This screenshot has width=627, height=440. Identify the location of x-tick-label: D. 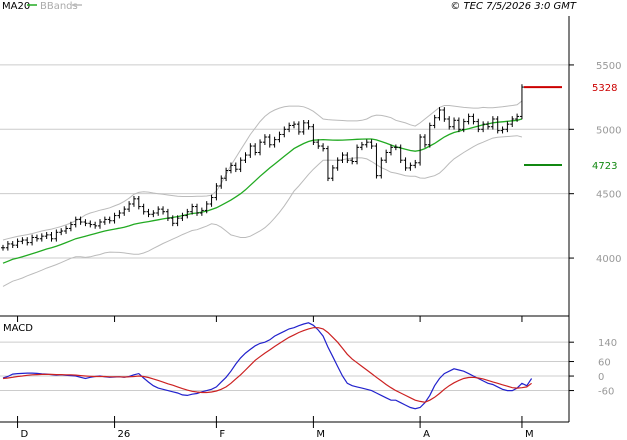
(25, 434).